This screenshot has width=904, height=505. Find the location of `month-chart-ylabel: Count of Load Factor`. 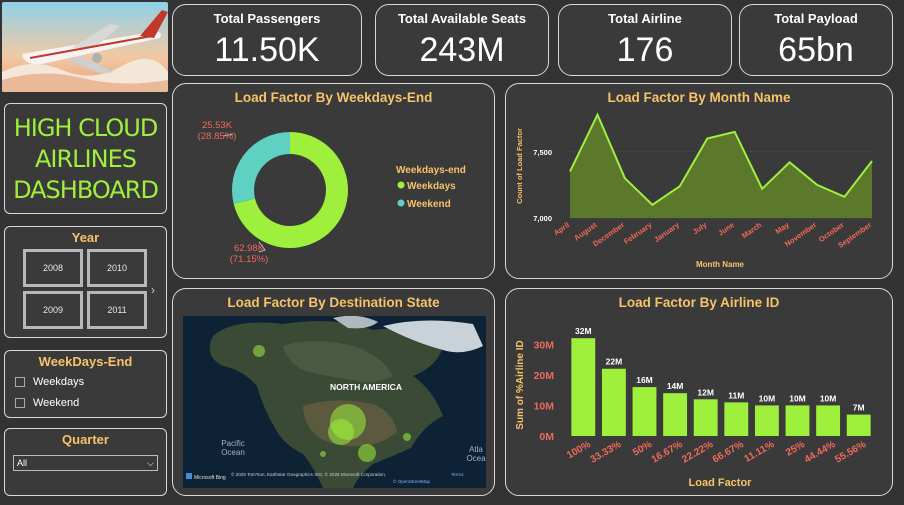

month-chart-ylabel: Count of Load Factor is located at coordinates (519, 166).